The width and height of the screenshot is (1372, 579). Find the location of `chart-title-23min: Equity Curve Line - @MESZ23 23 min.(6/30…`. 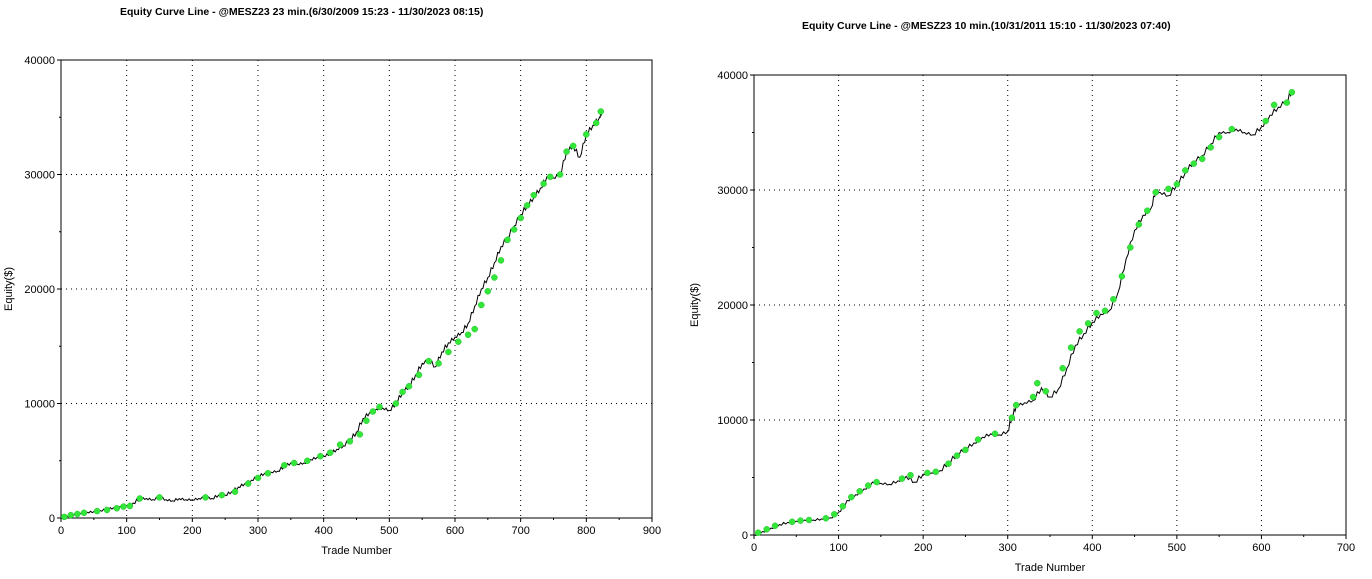

chart-title-23min: Equity Curve Line - @MESZ23 23 min.(6/30… is located at coordinates (302, 12).